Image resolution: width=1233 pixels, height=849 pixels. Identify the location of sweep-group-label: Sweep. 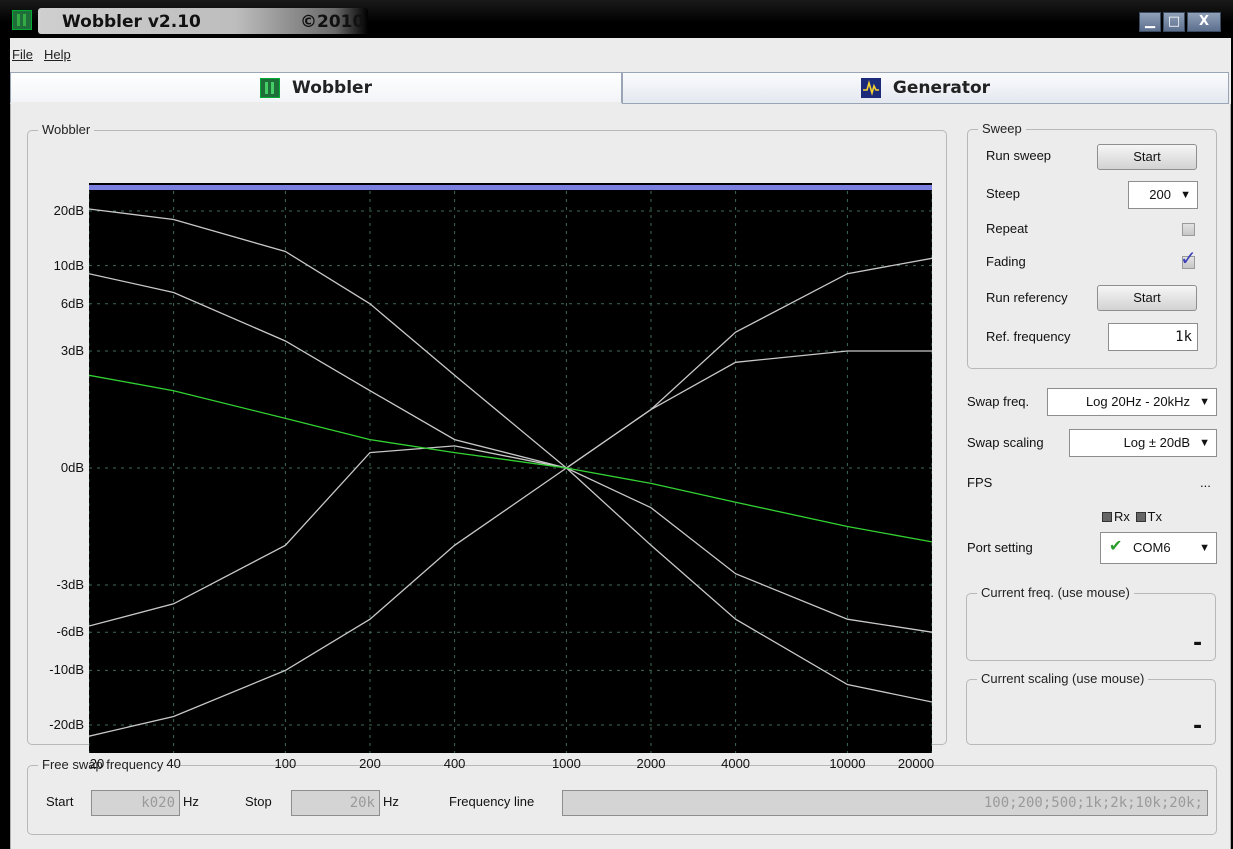
(1002, 128).